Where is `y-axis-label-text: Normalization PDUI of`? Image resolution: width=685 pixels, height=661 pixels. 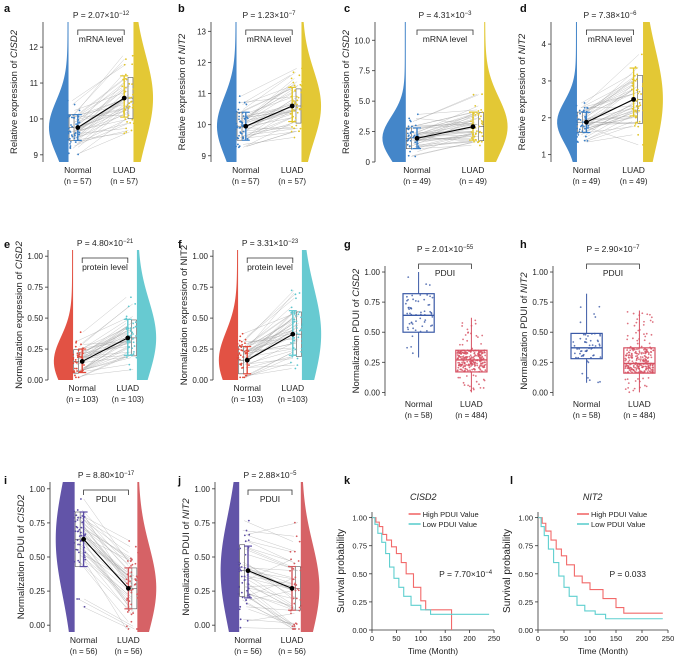 y-axis-label-text: Normalization PDUI of is located at coordinates (356, 345).